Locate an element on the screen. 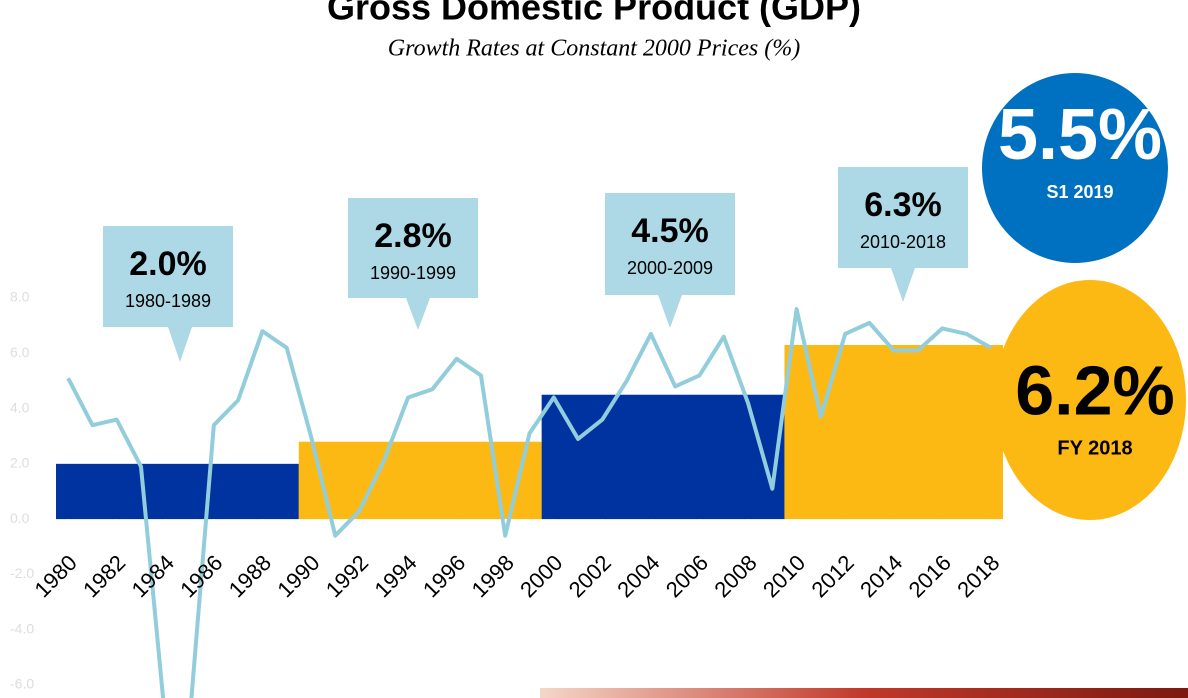 This screenshot has height=698, width=1188. x-tick-label: 1996 is located at coordinates (444, 576).